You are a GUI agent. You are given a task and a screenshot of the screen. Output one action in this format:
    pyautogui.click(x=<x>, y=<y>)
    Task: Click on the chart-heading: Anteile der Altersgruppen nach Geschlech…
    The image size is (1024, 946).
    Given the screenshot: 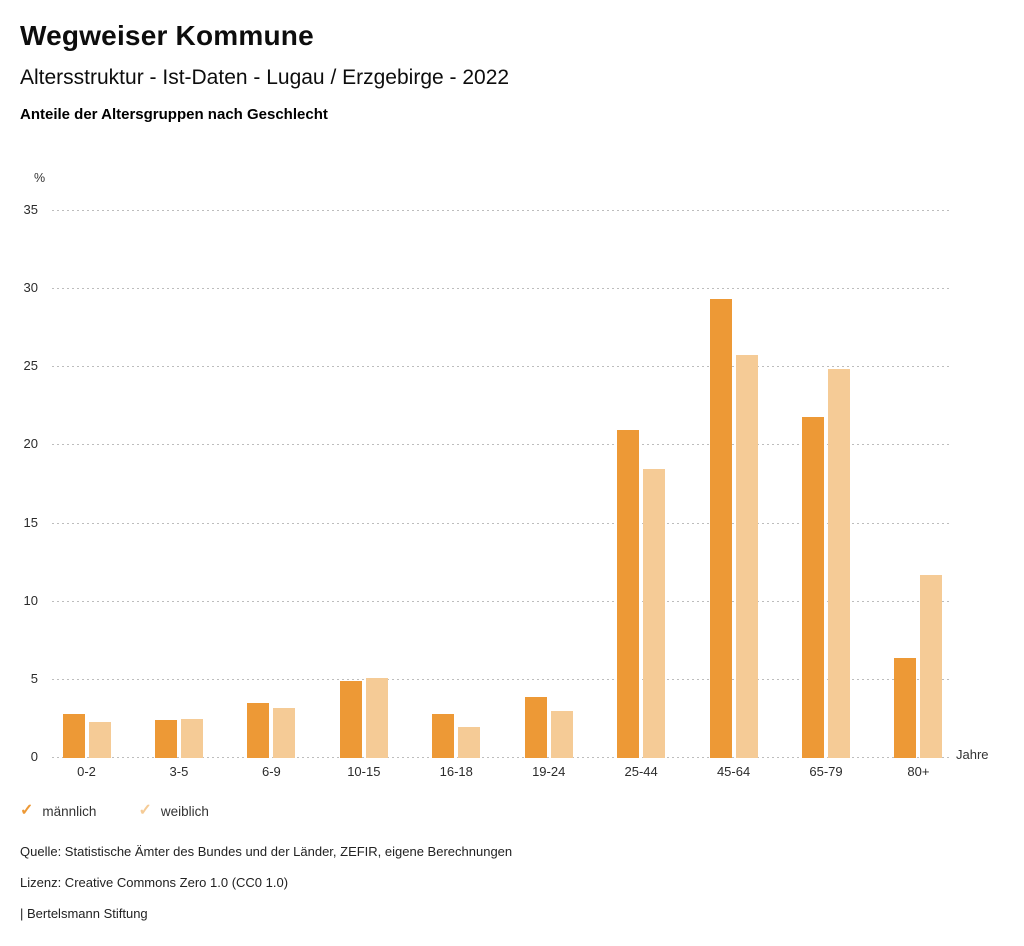 What is the action you would take?
    pyautogui.click(x=174, y=114)
    